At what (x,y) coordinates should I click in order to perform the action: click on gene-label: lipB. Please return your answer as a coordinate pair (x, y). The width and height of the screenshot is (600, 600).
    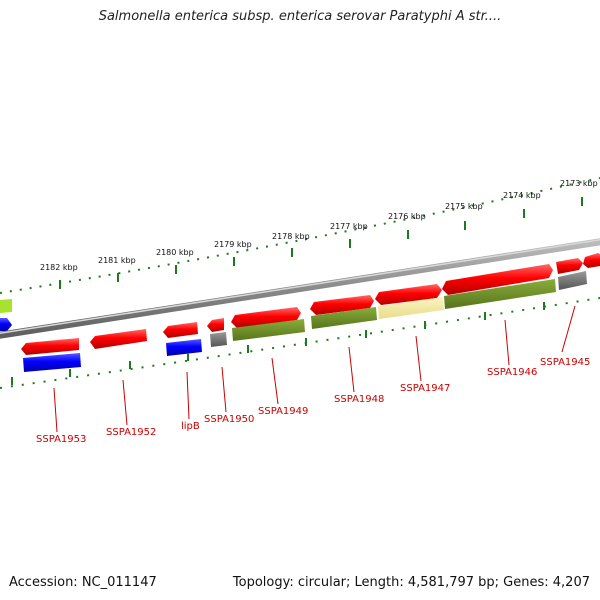
    Looking at the image, I should click on (190, 426).